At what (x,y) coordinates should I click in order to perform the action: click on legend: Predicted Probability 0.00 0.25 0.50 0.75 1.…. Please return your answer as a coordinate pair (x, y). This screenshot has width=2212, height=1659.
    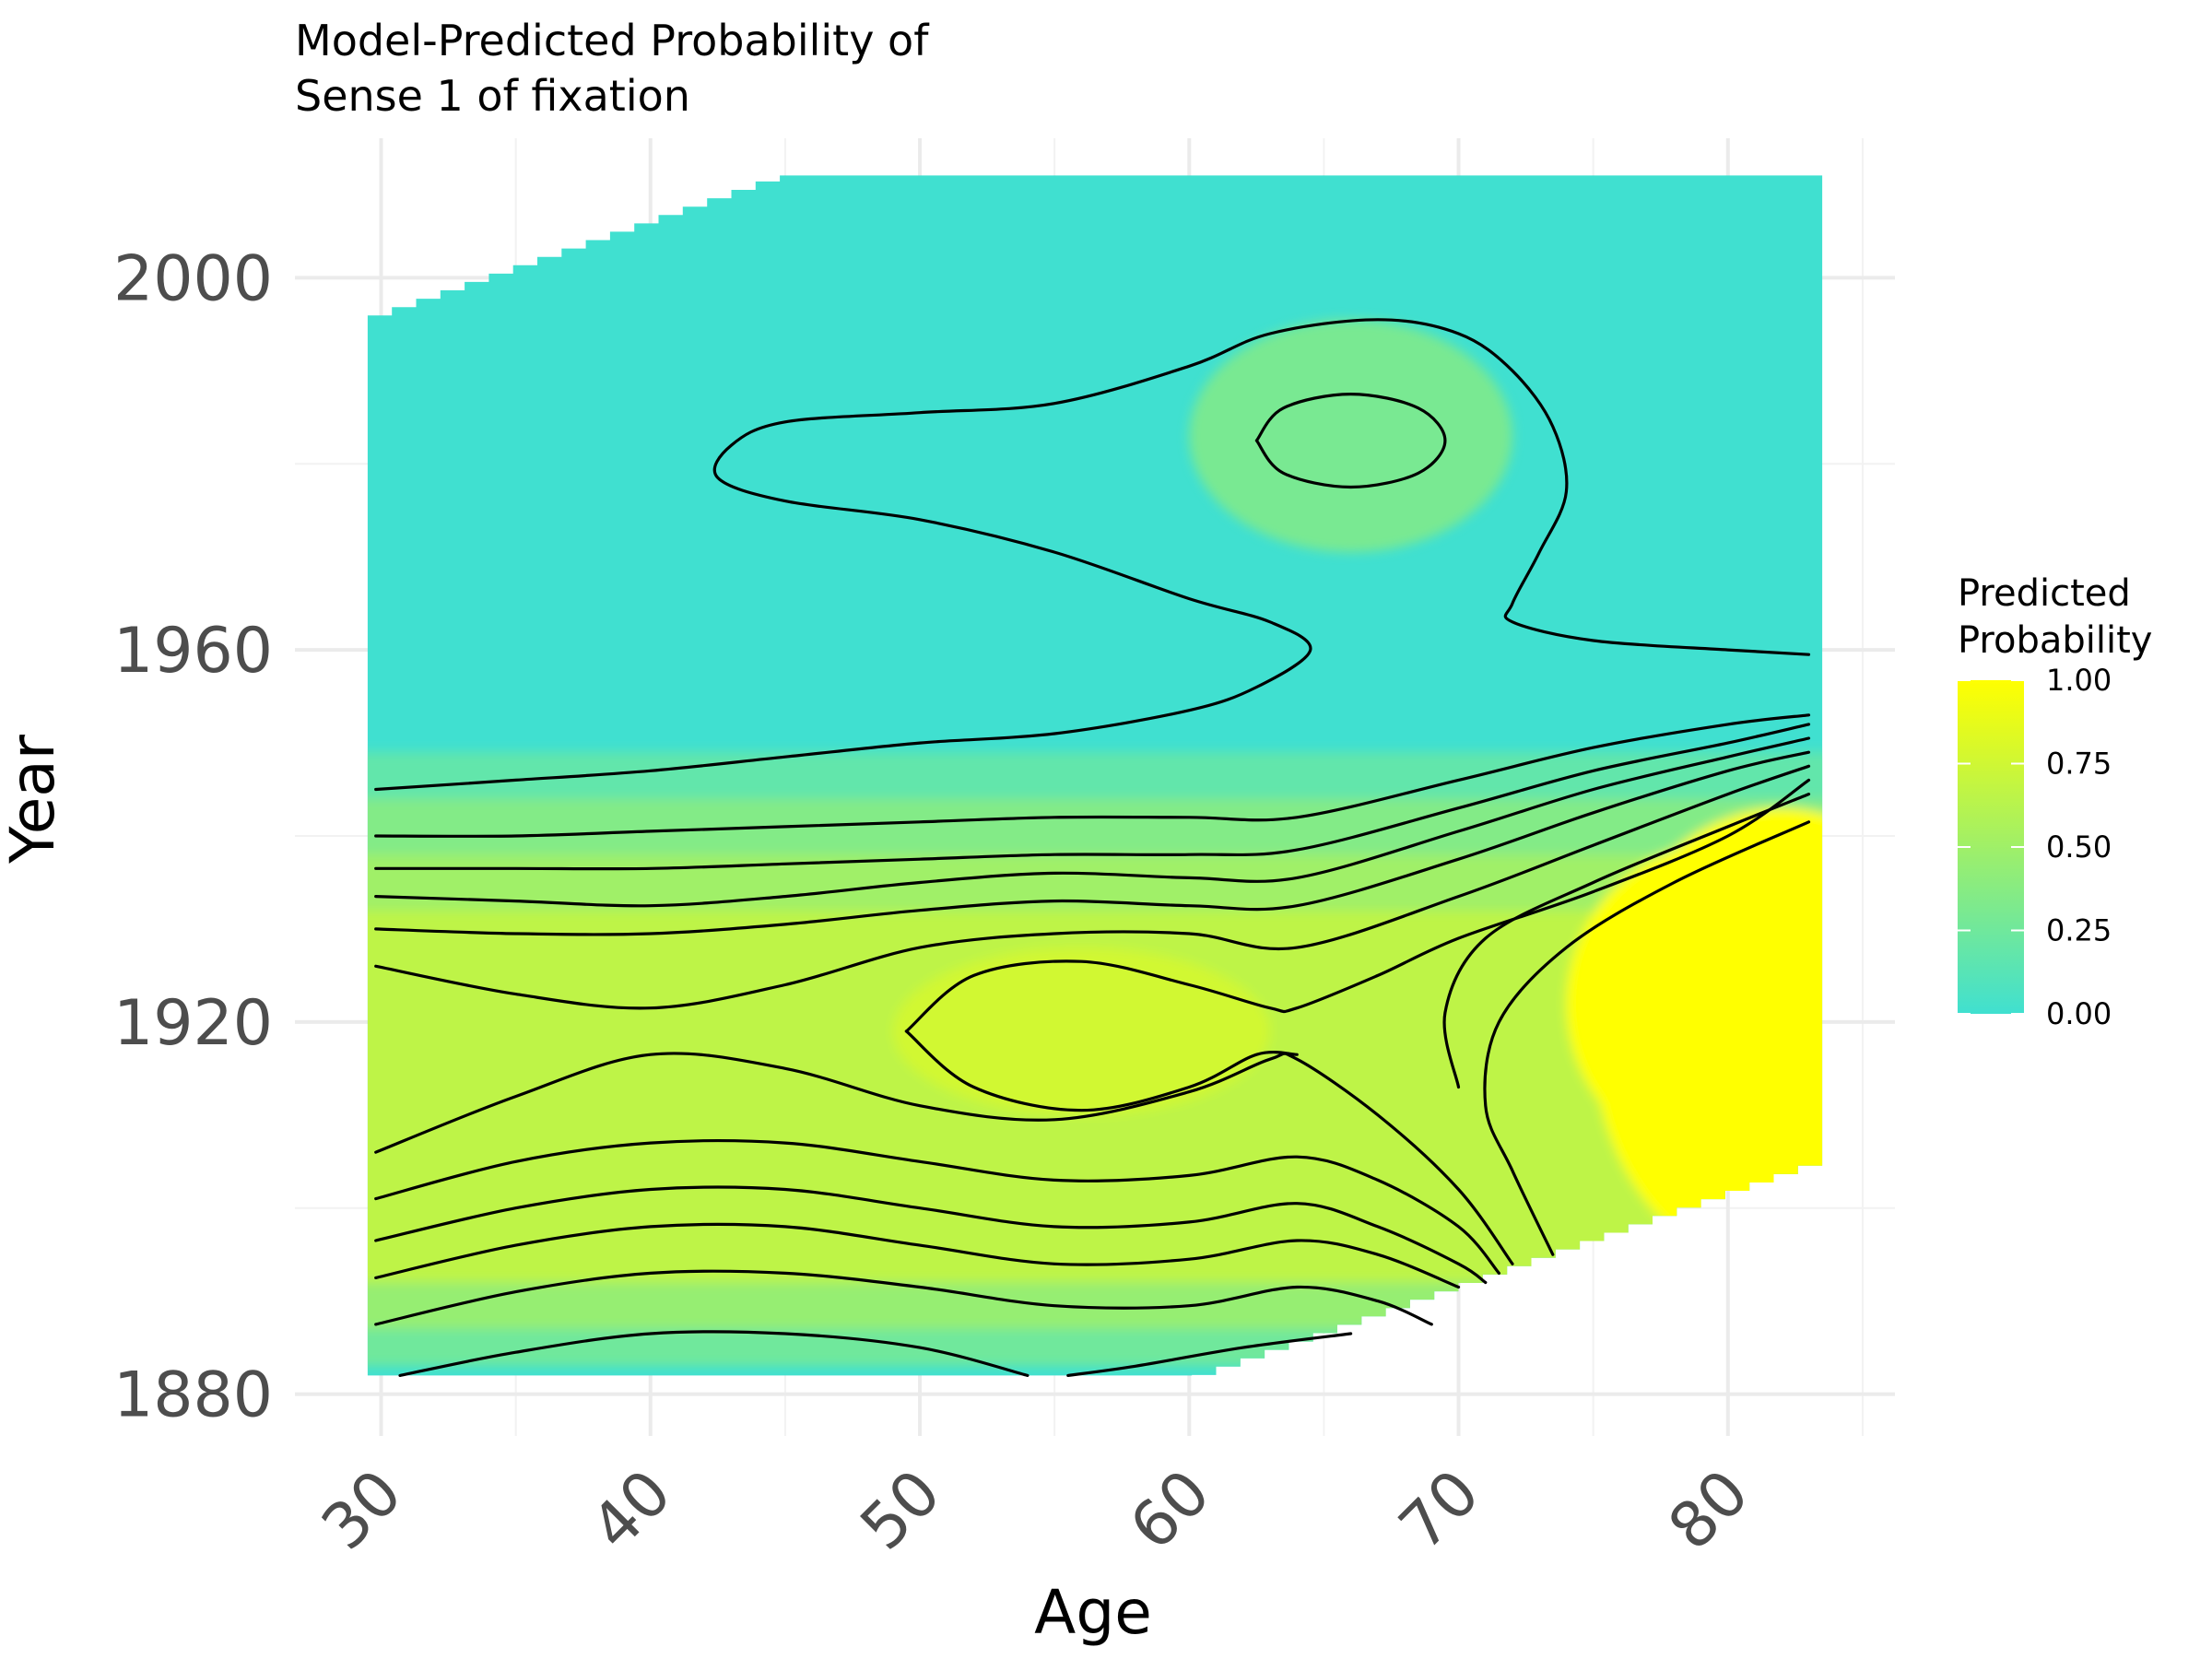
    Looking at the image, I should click on (2055, 801).